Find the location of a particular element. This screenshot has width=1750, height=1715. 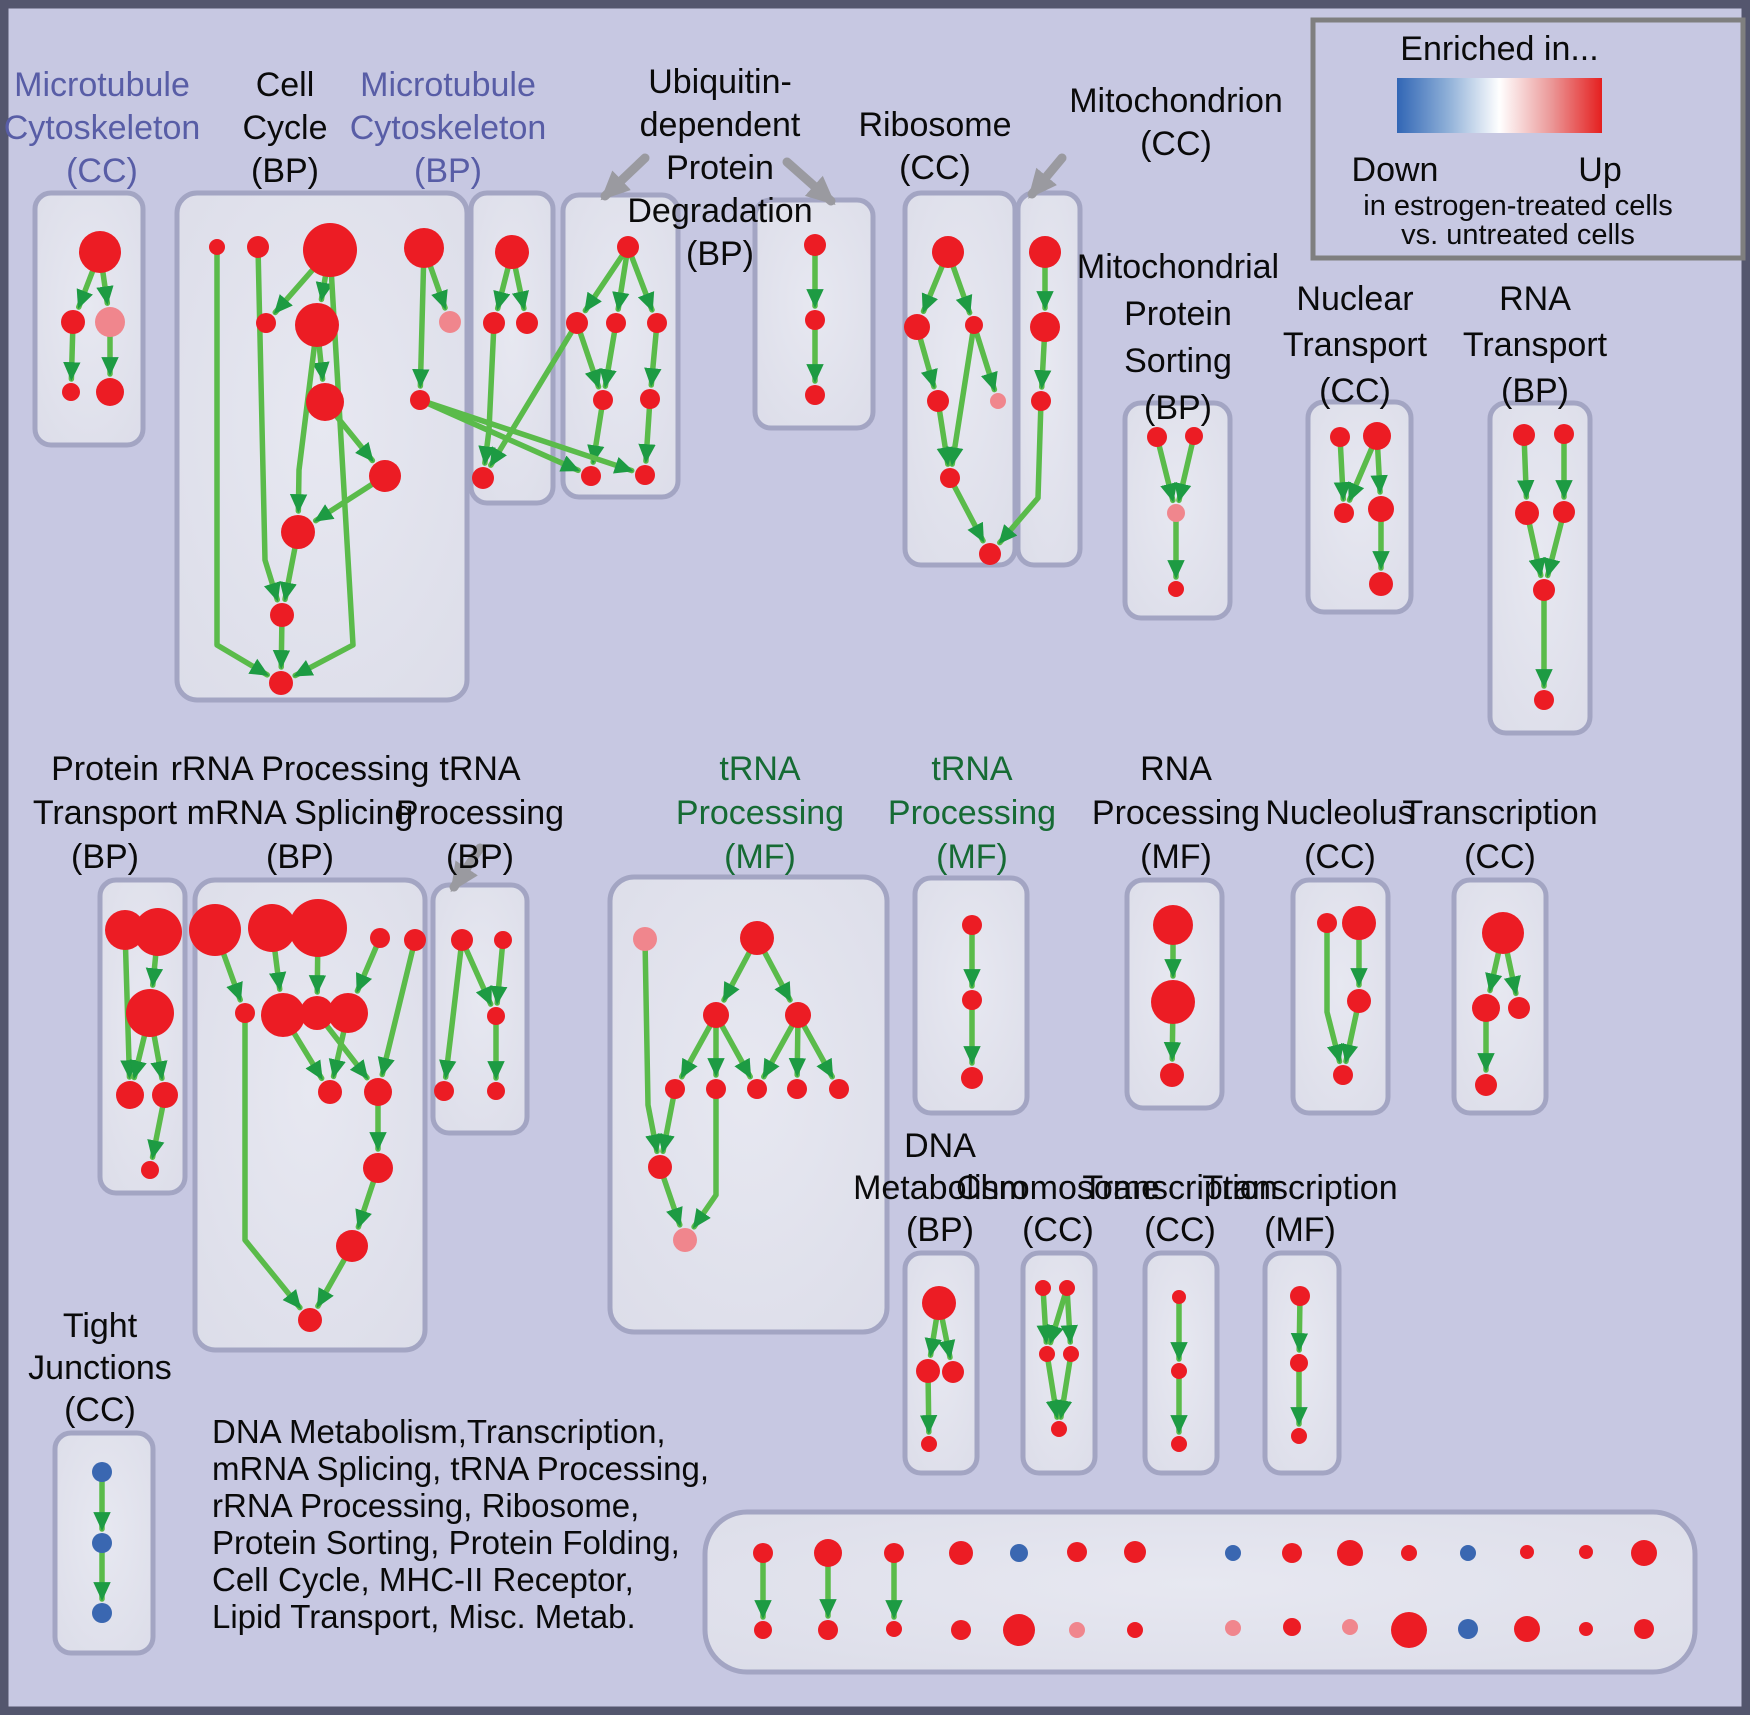

rna-processing-mf-label-line-0: RNA is located at coordinates (1176, 769).